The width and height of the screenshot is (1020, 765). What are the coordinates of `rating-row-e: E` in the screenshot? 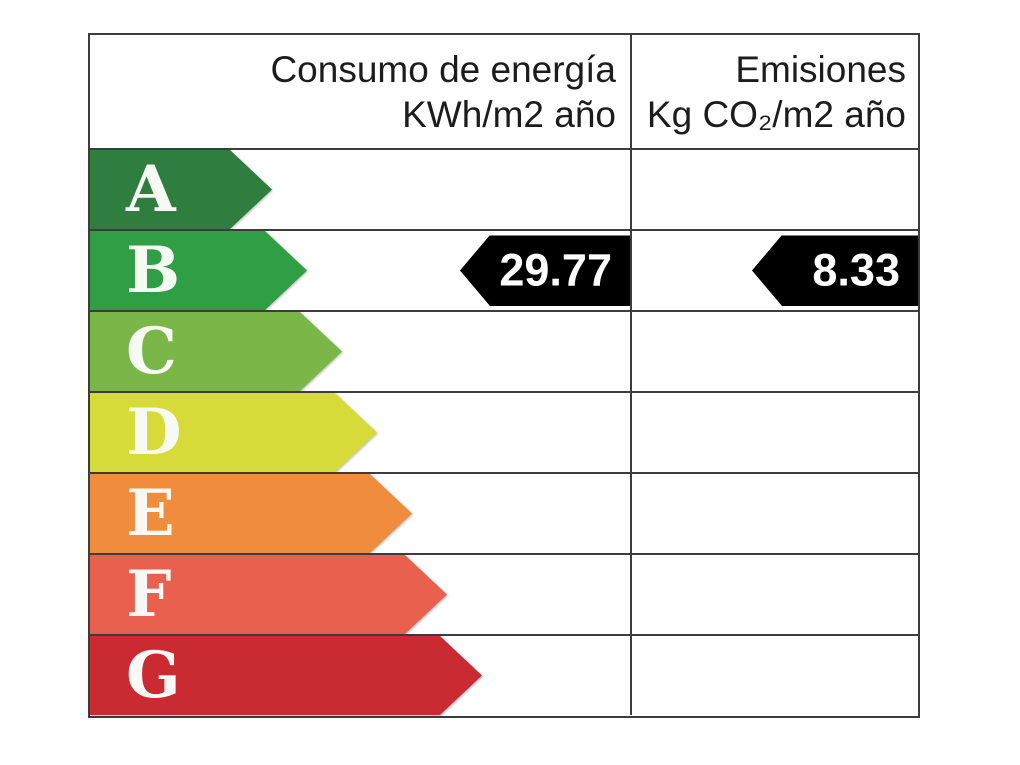 It's located at (504, 512).